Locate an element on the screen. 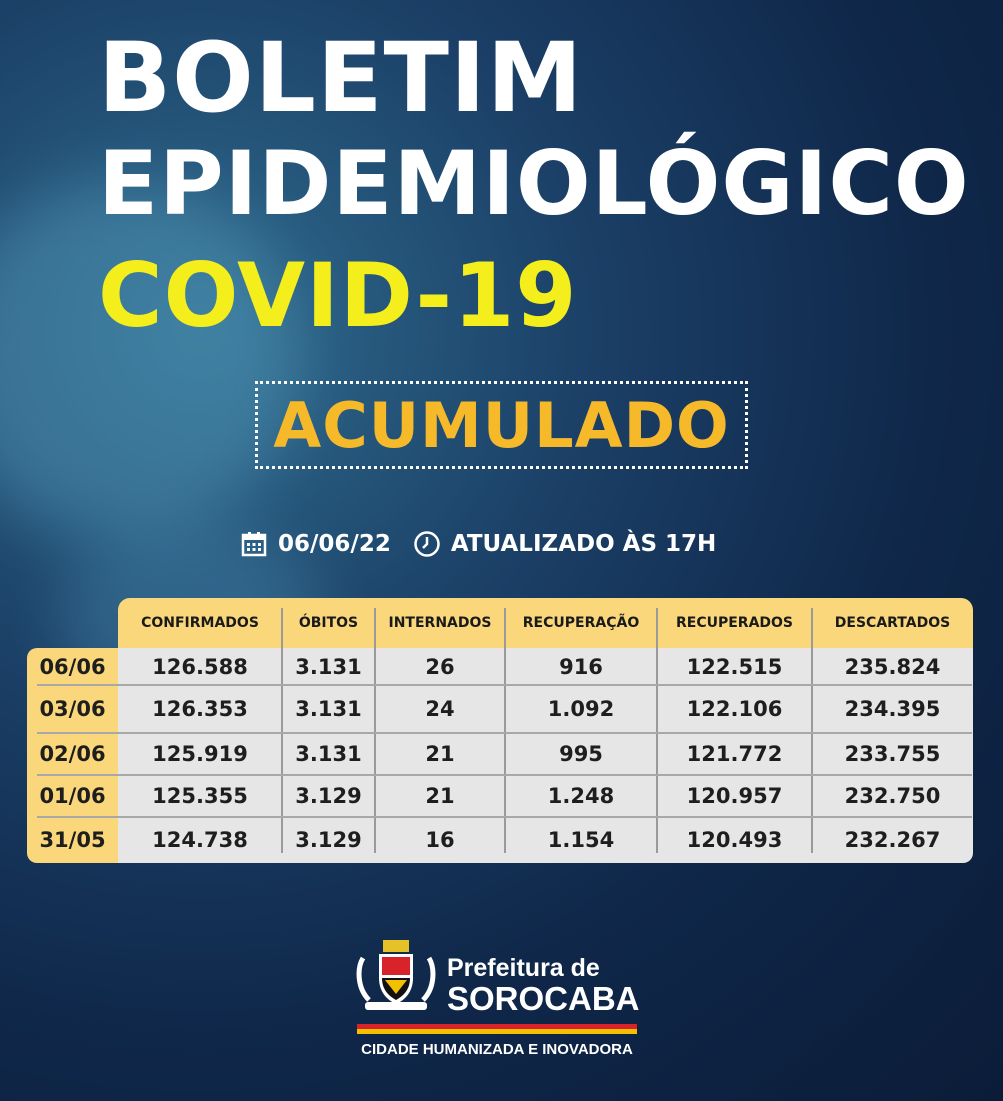 The width and height of the screenshot is (1003, 1101). row-date: 02/06 is located at coordinates (72, 754).